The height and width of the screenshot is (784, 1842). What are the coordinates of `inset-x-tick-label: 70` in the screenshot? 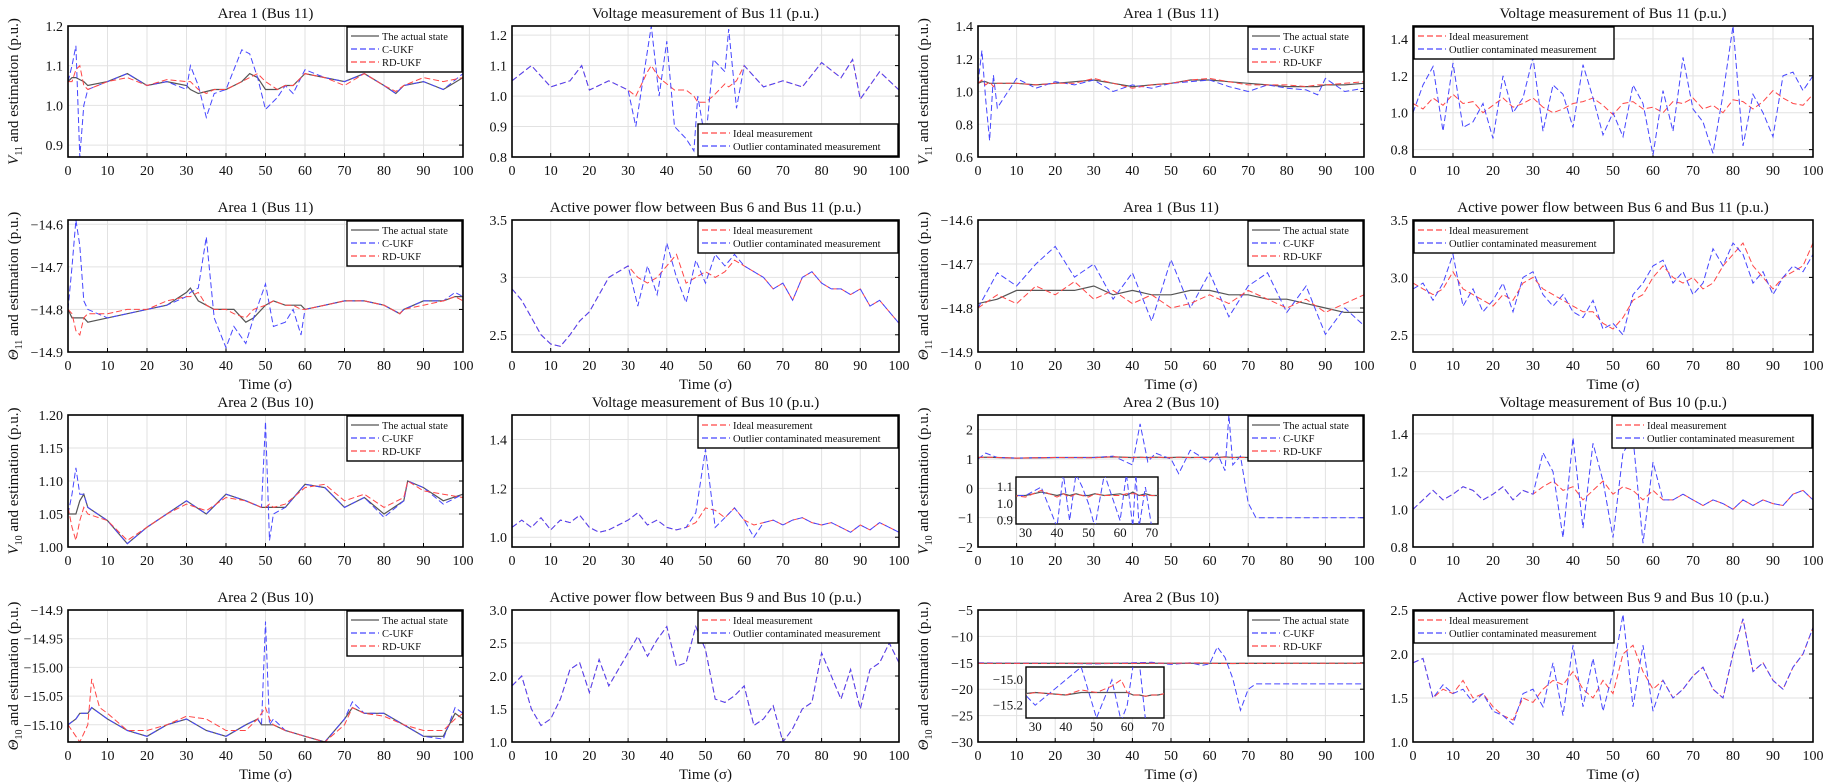 It's located at (1157, 726).